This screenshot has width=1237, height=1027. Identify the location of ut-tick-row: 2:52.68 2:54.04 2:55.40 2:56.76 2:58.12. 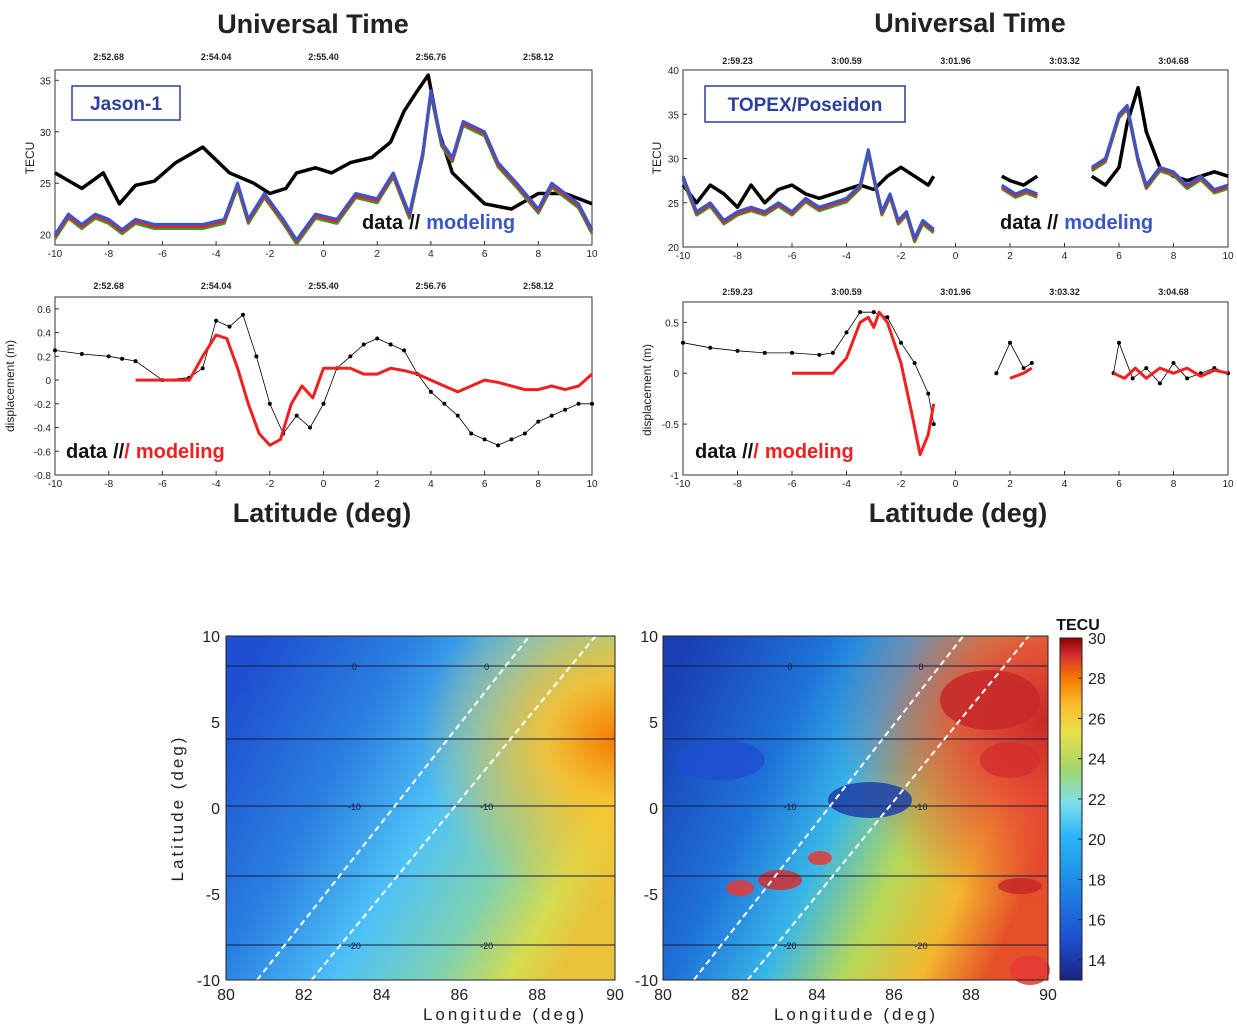
(323, 286).